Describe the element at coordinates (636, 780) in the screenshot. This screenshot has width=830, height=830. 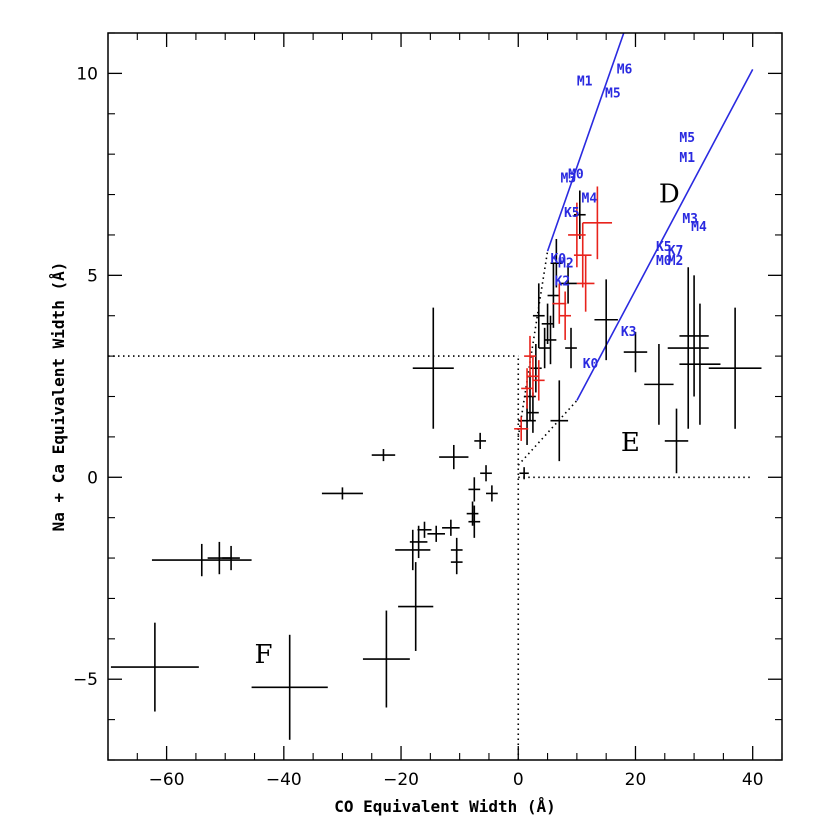
I see `x-tick-label: 20` at that location.